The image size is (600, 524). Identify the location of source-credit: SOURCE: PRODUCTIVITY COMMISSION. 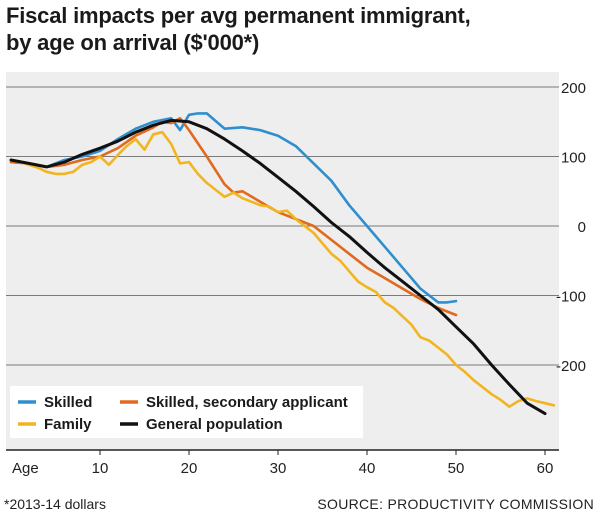
(455, 504).